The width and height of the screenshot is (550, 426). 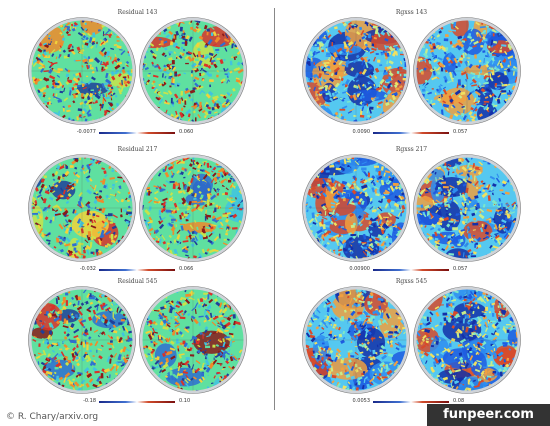 I want to click on panel-title: Residual 217, so click(x=137, y=149).